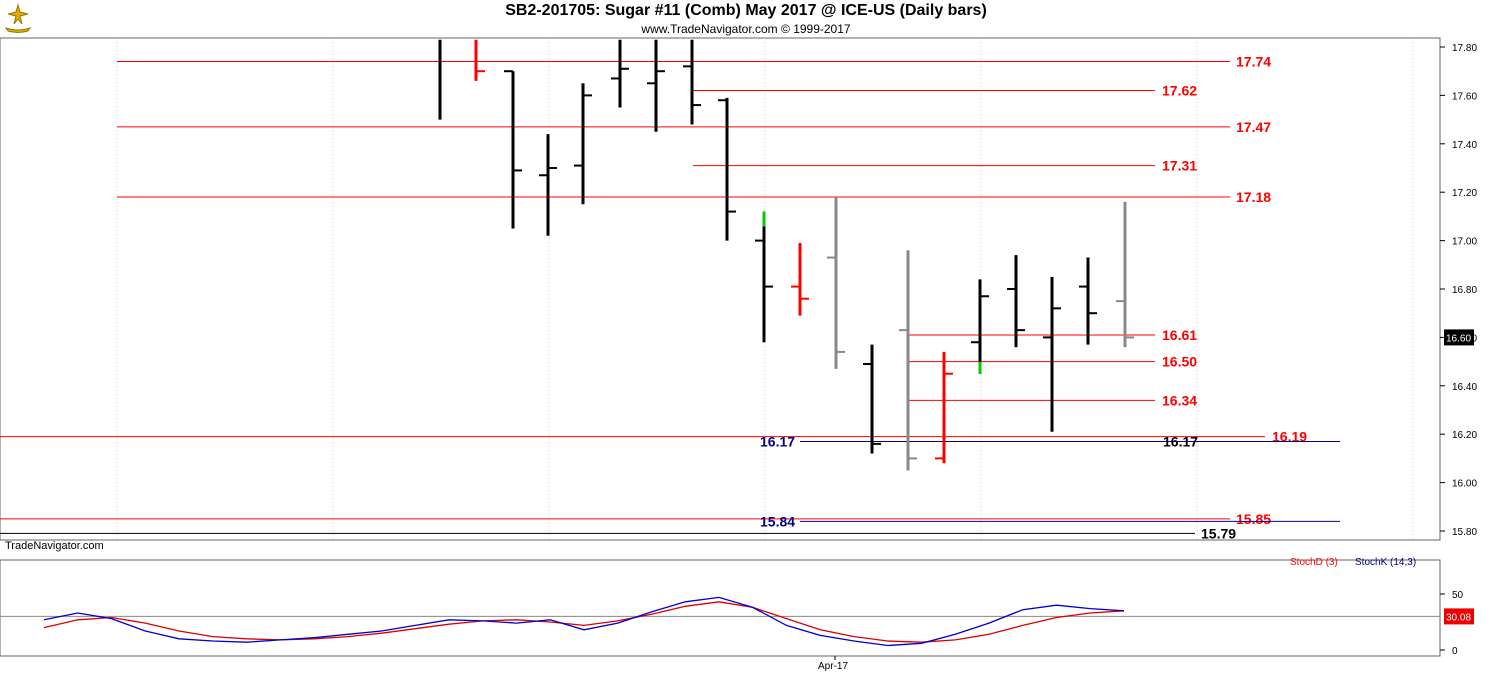 This screenshot has height=677, width=1492. What do you see at coordinates (777, 521) in the screenshot?
I see `level-label: 15.84` at bounding box center [777, 521].